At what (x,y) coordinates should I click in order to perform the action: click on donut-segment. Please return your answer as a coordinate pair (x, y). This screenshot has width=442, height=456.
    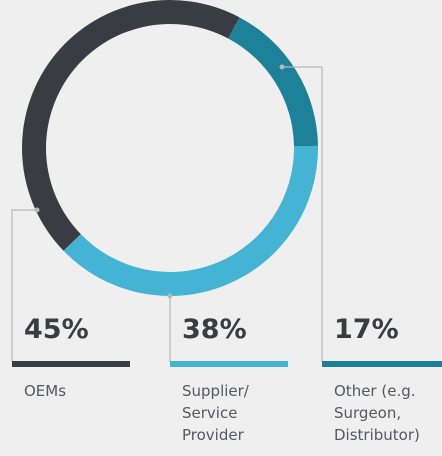
    Looking at the image, I should click on (273, 82).